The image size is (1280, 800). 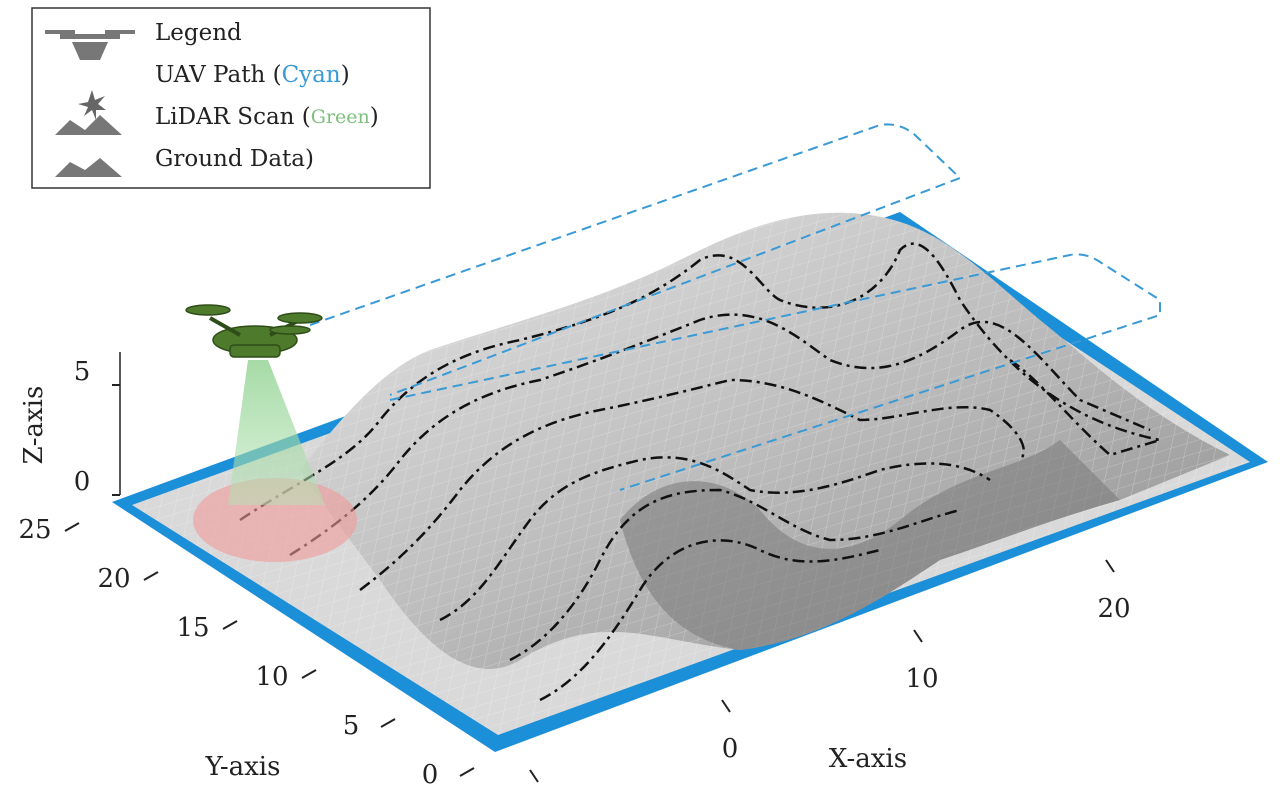 What do you see at coordinates (192, 628) in the screenshot?
I see `tick-label: 15` at bounding box center [192, 628].